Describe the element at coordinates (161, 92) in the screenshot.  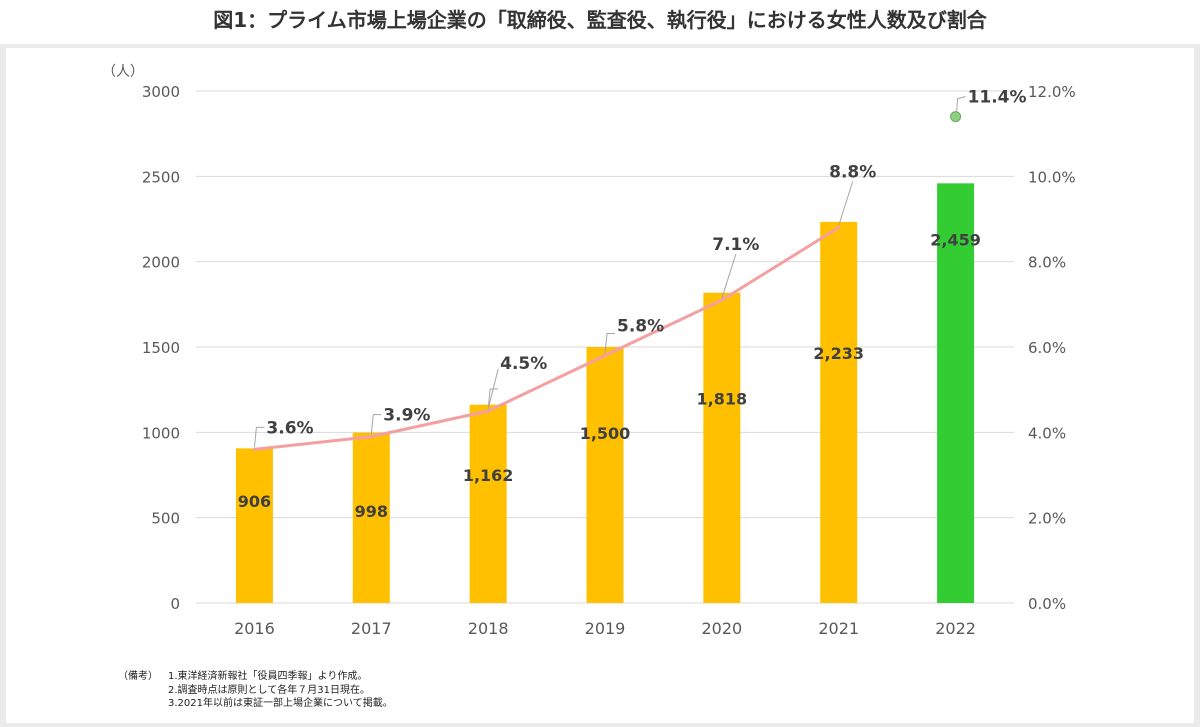
I see `y-left-tick-label: 3000` at that location.